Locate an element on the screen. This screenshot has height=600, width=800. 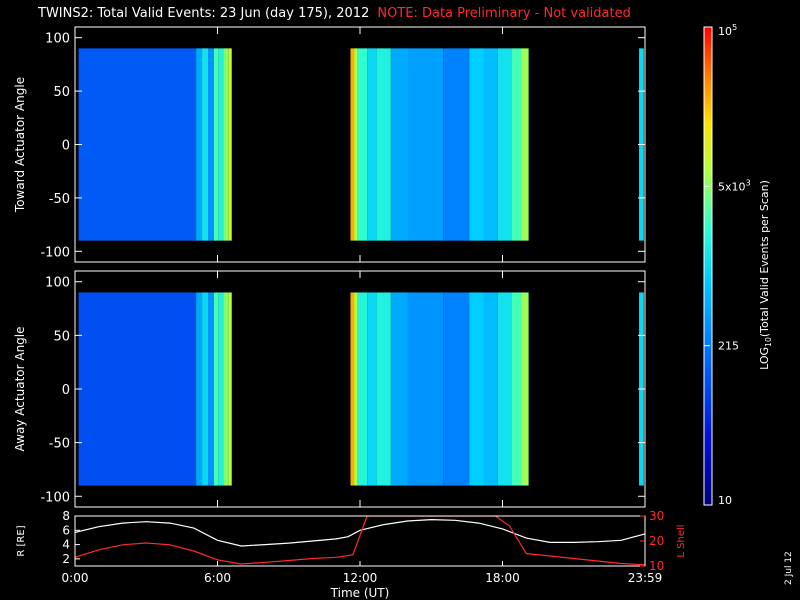
y-tick-label: 4 is located at coordinates (66, 545).